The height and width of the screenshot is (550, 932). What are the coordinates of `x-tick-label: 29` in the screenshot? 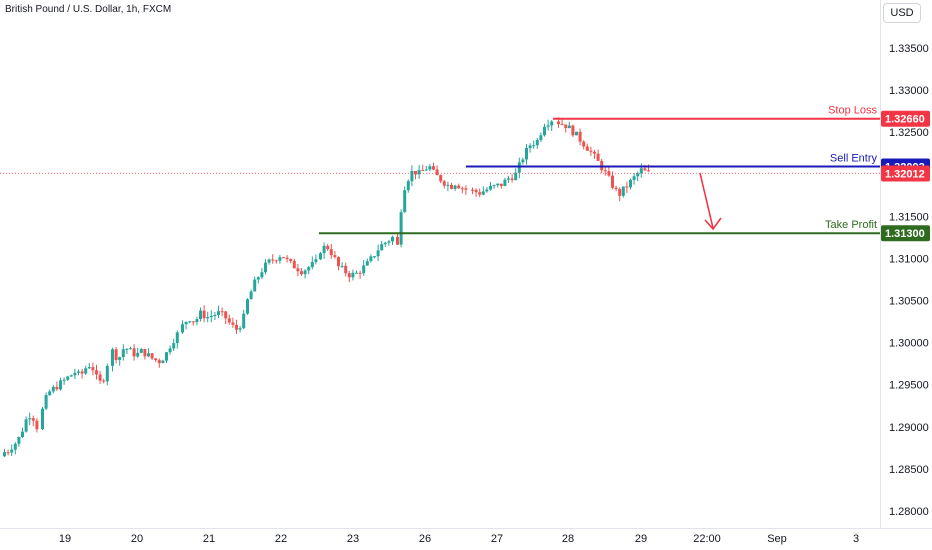 It's located at (641, 539).